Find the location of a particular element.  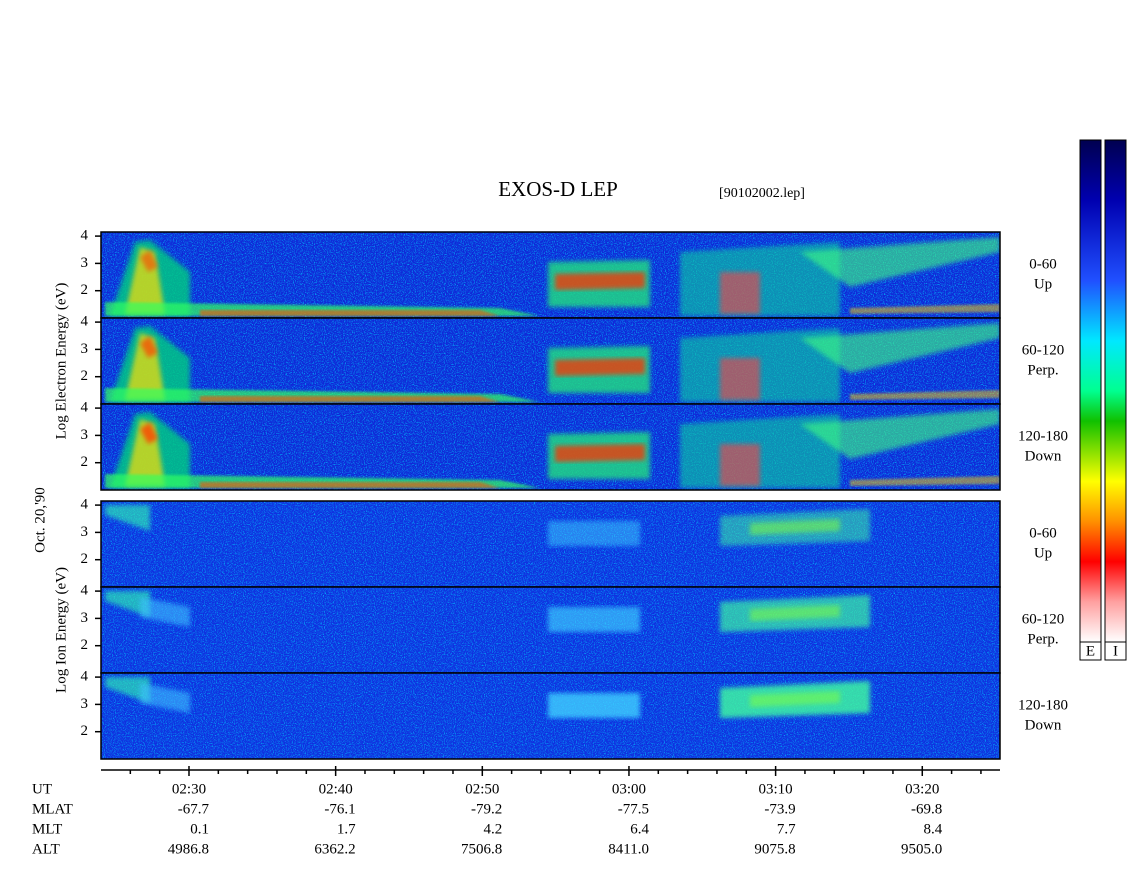

x-tick-label: 02:50 is located at coordinates (482, 789).